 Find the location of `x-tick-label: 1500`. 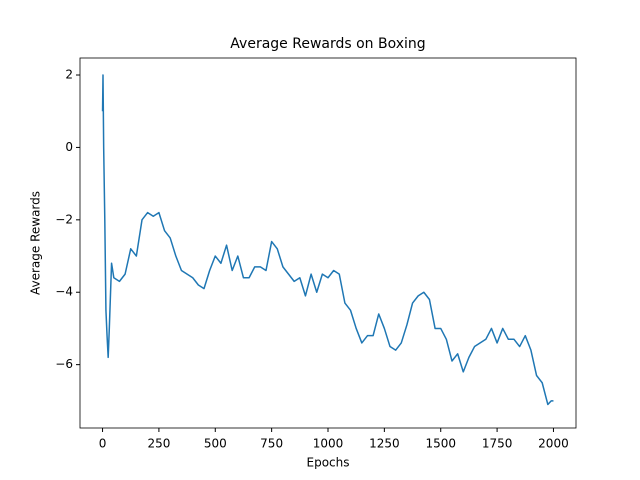

x-tick-label: 1500 is located at coordinates (440, 444).